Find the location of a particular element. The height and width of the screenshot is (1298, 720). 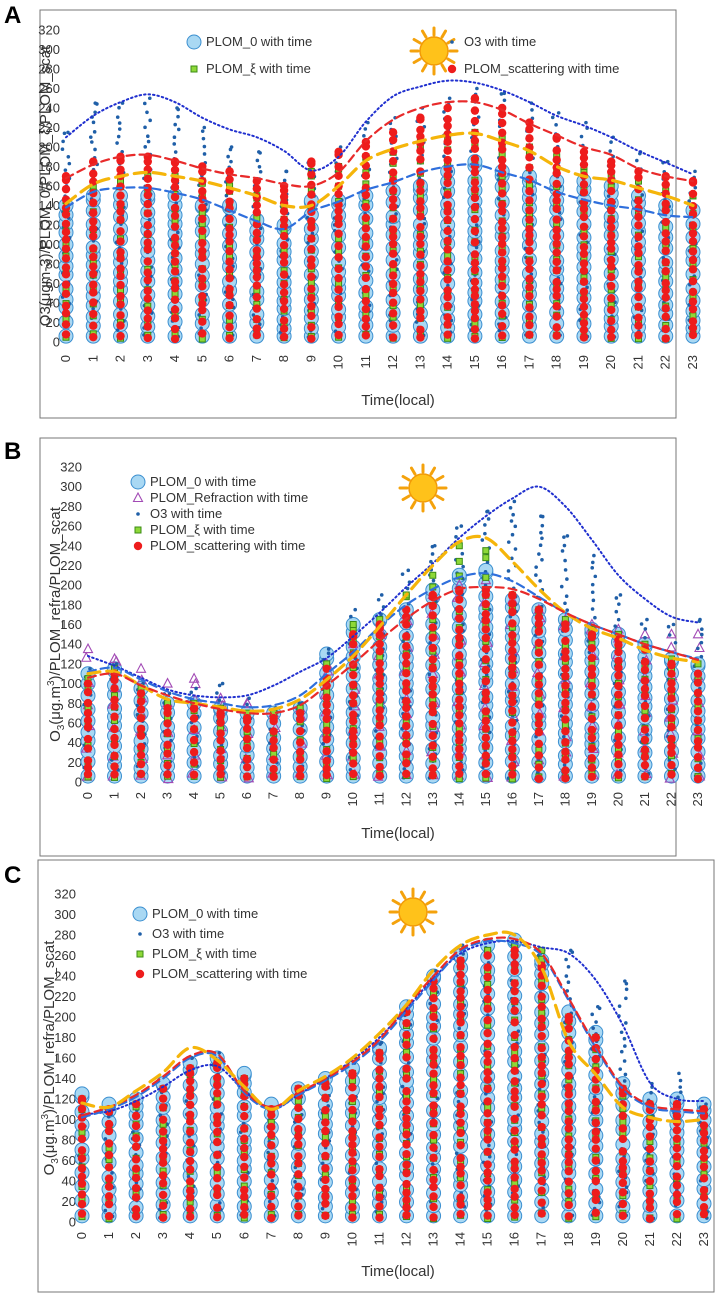

x-tick-label: 6 is located at coordinates (243, 1235).